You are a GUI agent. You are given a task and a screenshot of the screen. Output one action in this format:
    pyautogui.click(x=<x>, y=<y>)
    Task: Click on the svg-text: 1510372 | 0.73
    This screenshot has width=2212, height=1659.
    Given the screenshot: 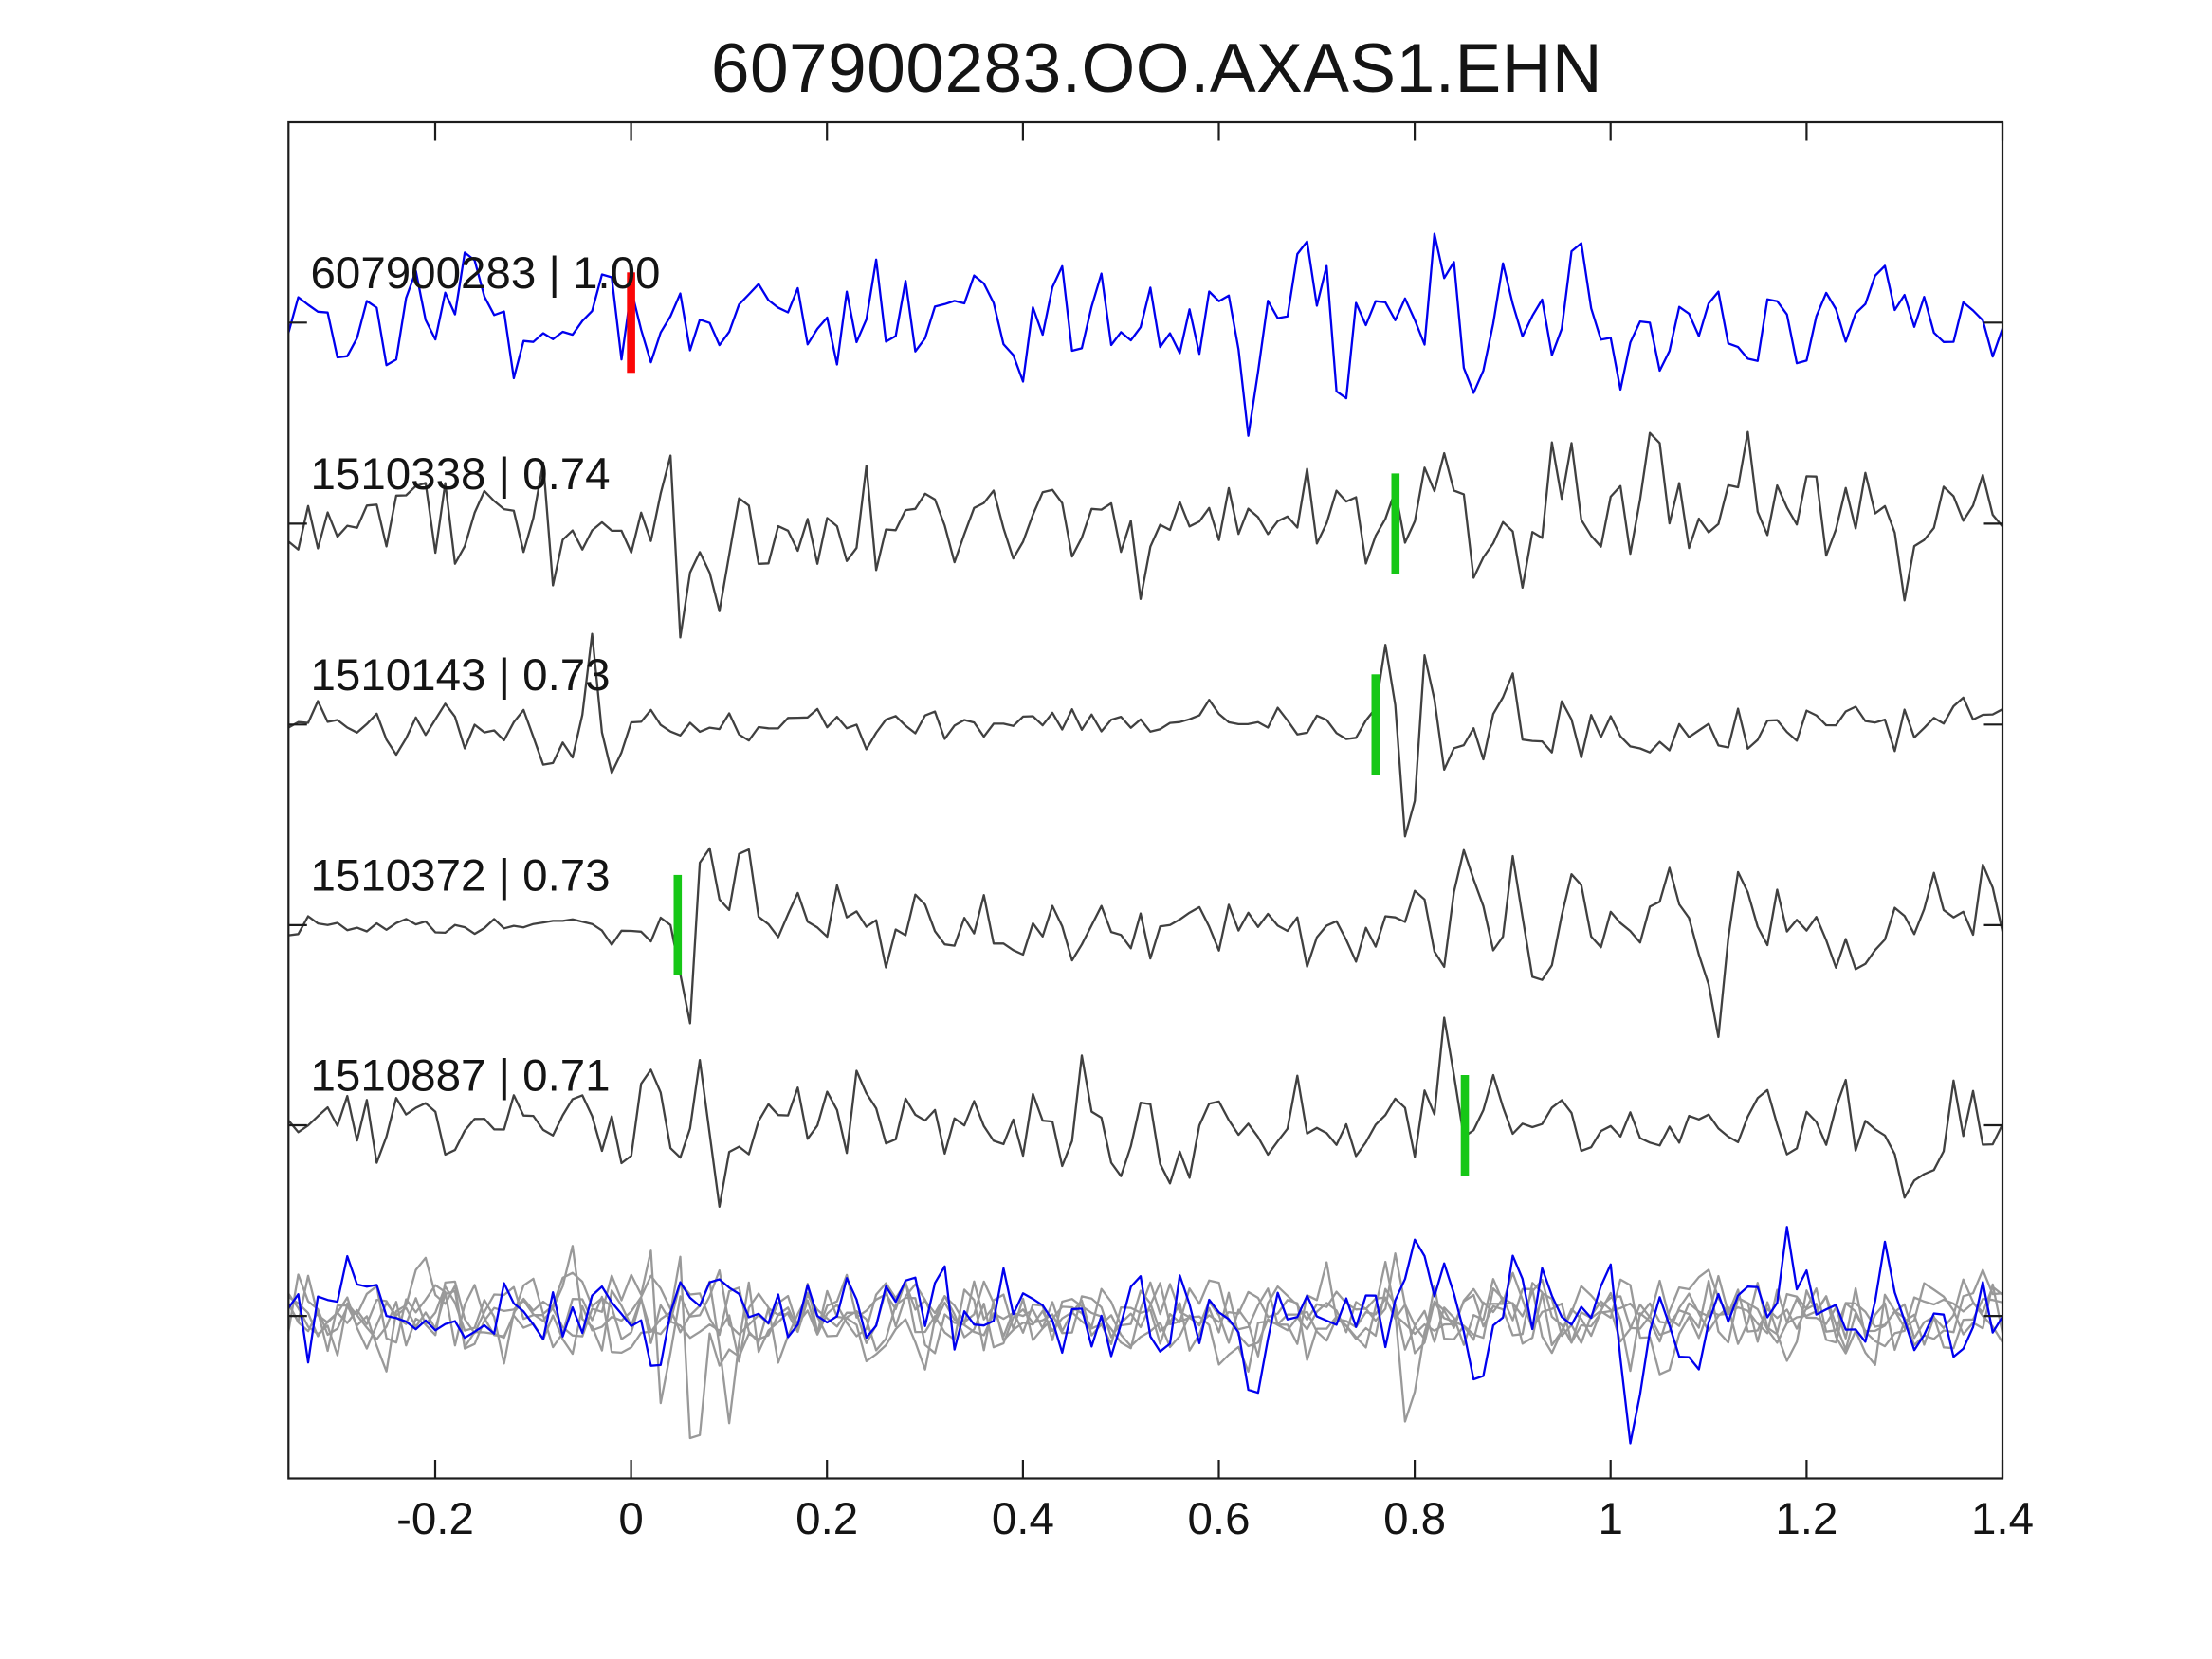 What is the action you would take?
    pyautogui.click(x=461, y=876)
    